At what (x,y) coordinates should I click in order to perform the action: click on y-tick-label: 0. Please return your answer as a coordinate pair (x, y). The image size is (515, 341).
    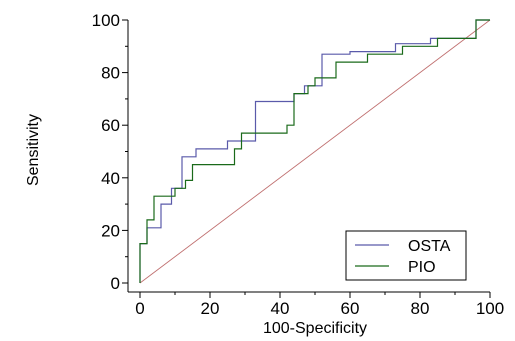
    Looking at the image, I should click on (115, 283).